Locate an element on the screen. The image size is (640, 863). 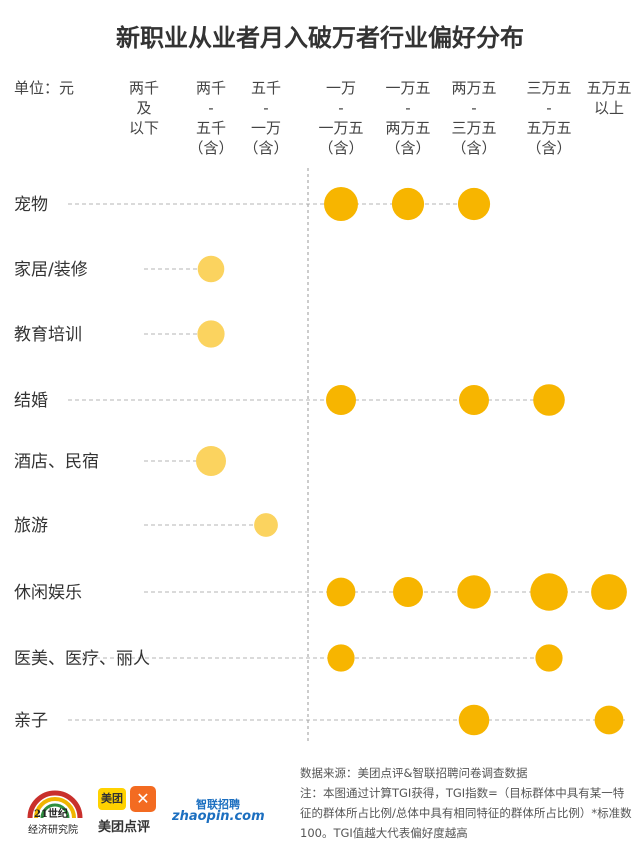
zhaopin-logo: 智联招聘 zhaopin.com is located at coordinates (218, 811).